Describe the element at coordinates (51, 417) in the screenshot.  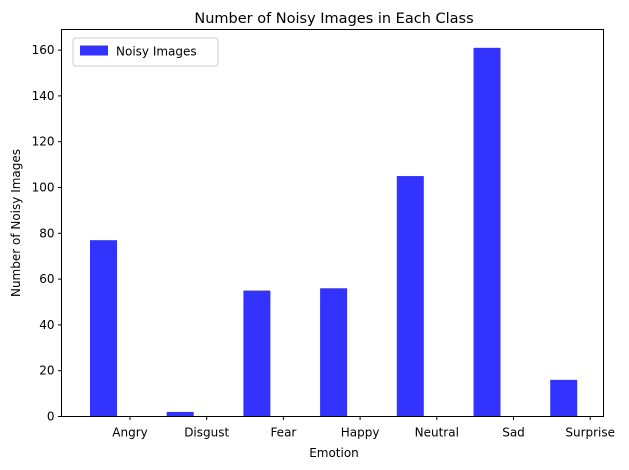
I see `y-tick-label: 0` at that location.